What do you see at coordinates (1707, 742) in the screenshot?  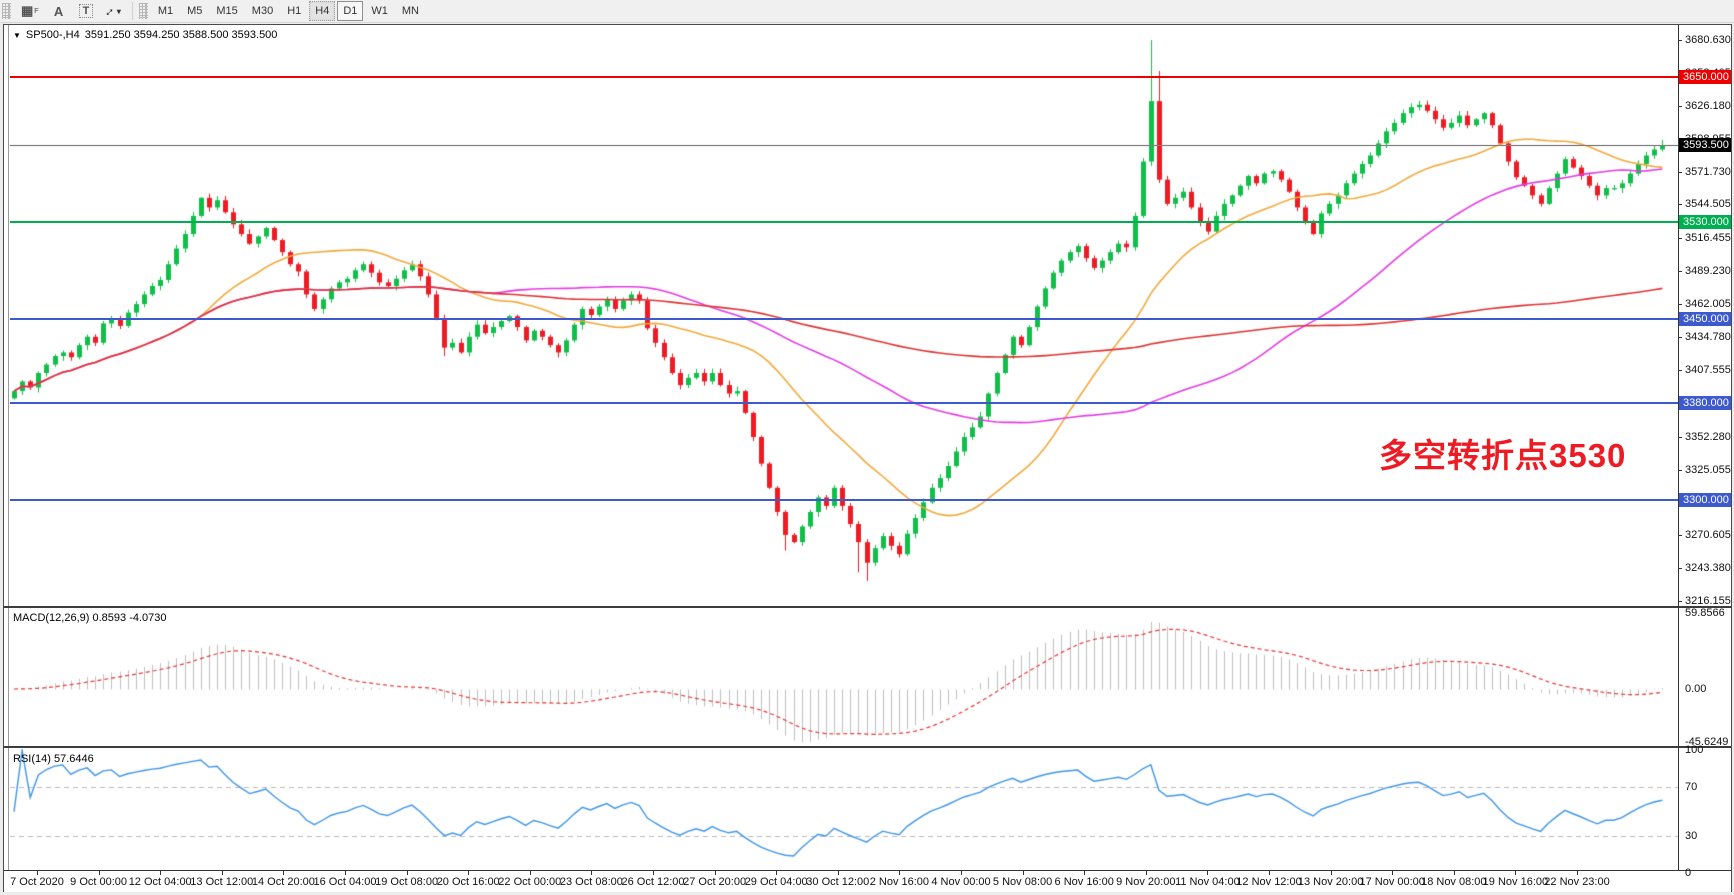 I see `macd-scale-label: -45.6249` at bounding box center [1707, 742].